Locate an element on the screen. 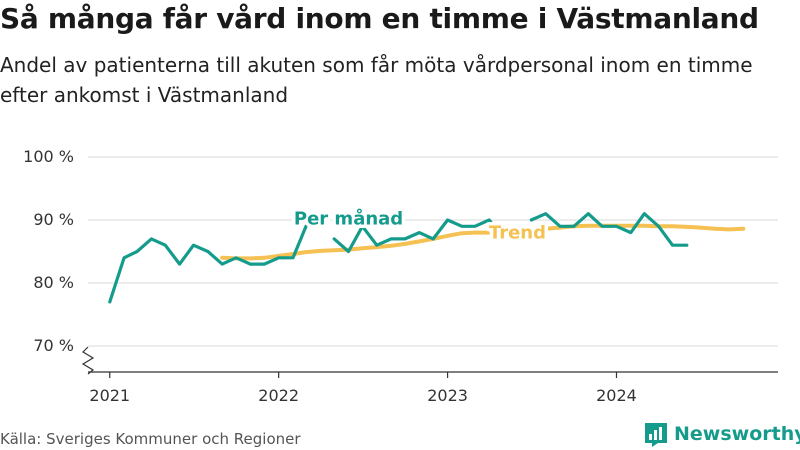 This screenshot has width=800, height=450. y-tick-label: 70 % is located at coordinates (53, 345).